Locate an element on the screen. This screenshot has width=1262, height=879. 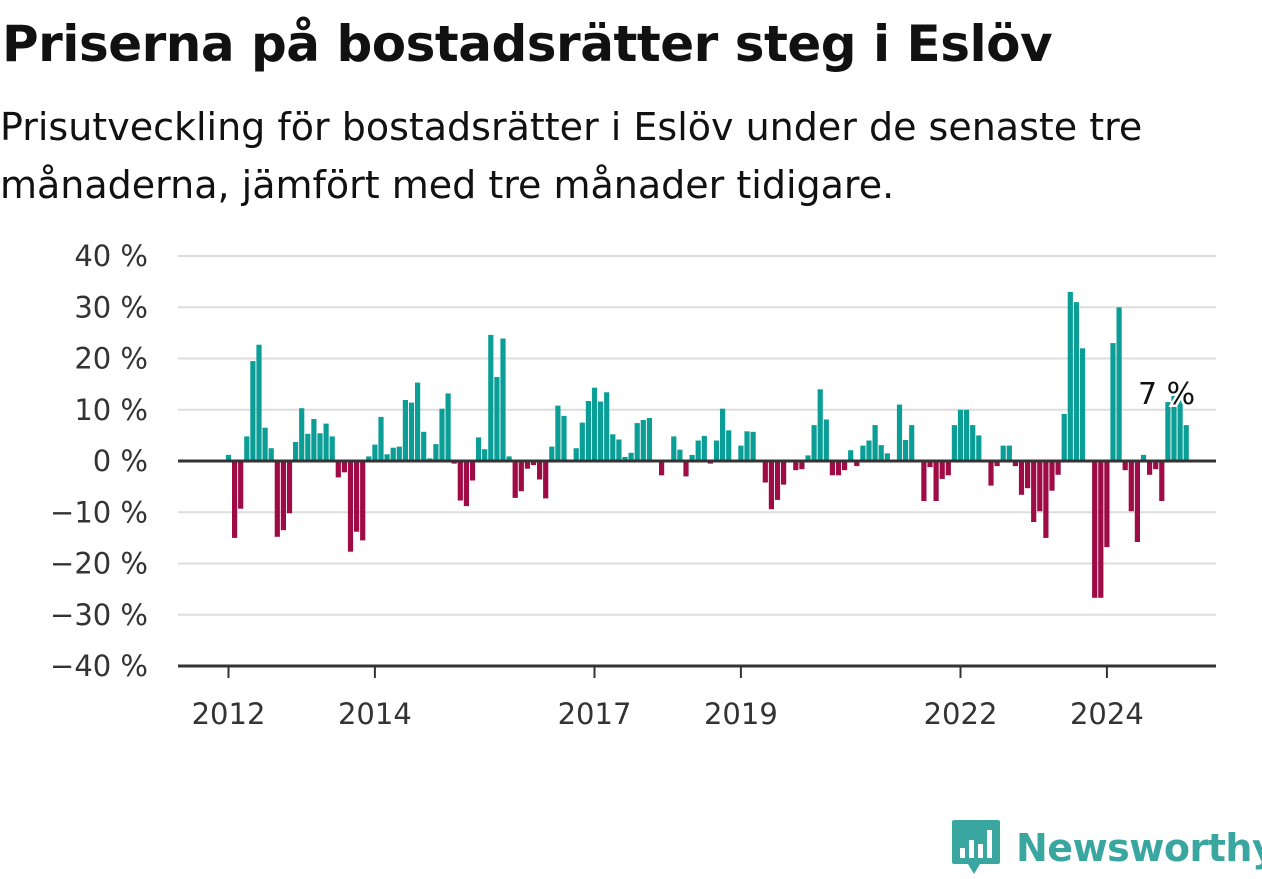
brand-name: Newsworthy is located at coordinates (1139, 848).